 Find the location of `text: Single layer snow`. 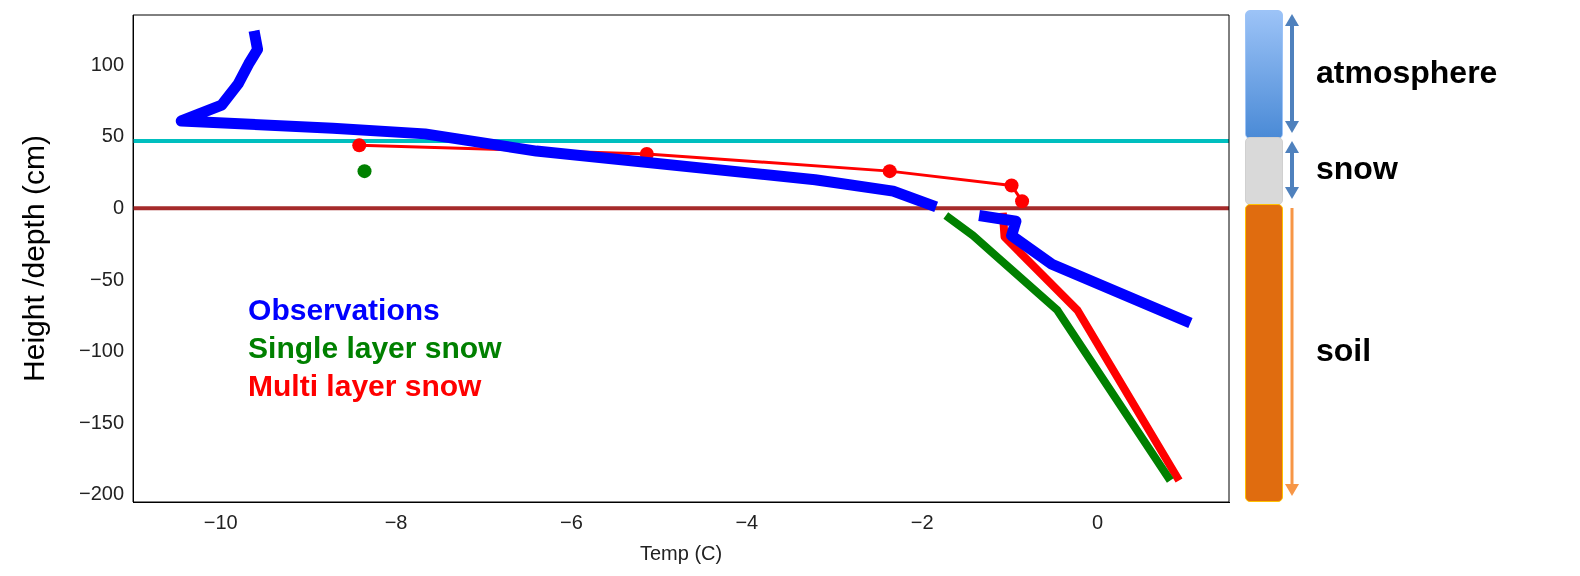

text: Single layer snow is located at coordinates (375, 348).